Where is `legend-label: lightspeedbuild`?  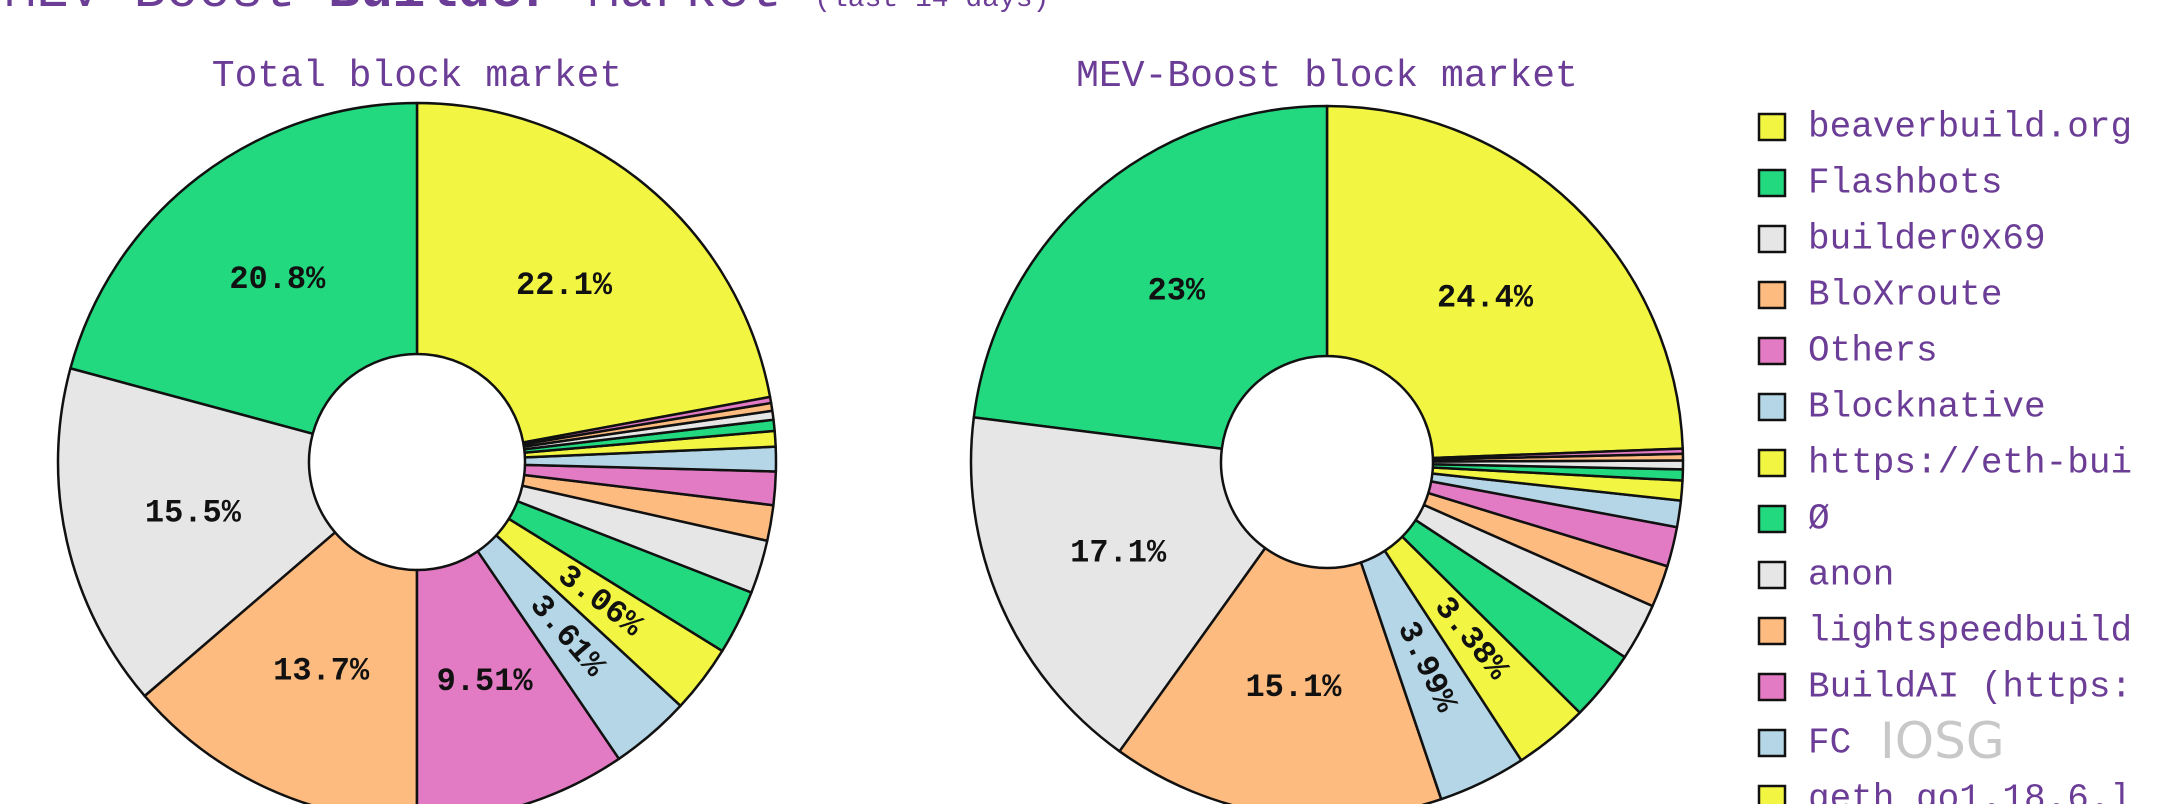
legend-label: lightspeedbuild is located at coordinates (1970, 631).